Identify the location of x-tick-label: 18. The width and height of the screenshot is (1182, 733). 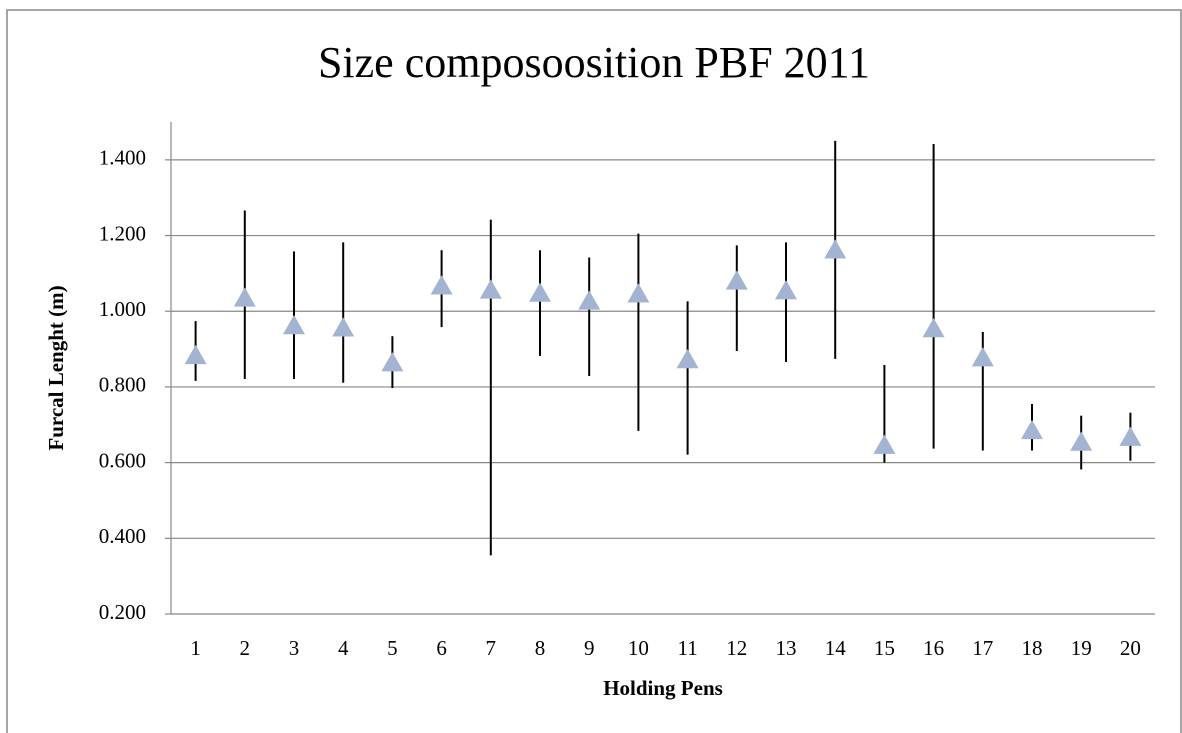
(1032, 648).